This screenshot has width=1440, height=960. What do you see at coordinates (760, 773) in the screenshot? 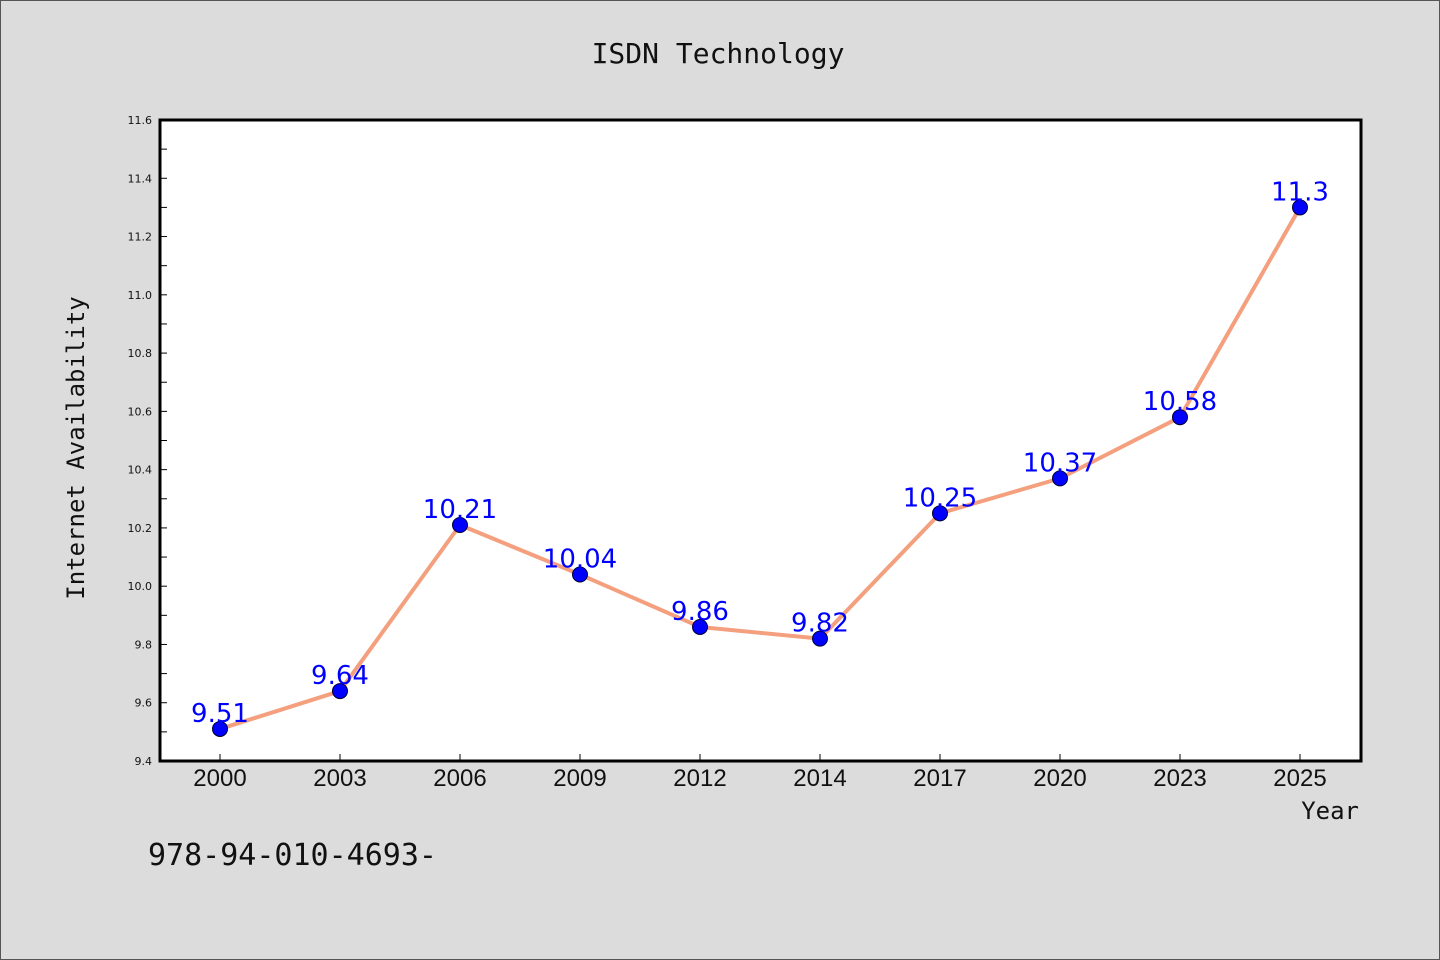
I see `x-axis: 2000 2003 2006 2009 2012 2014 2017 2020 2023 2025` at bounding box center [760, 773].